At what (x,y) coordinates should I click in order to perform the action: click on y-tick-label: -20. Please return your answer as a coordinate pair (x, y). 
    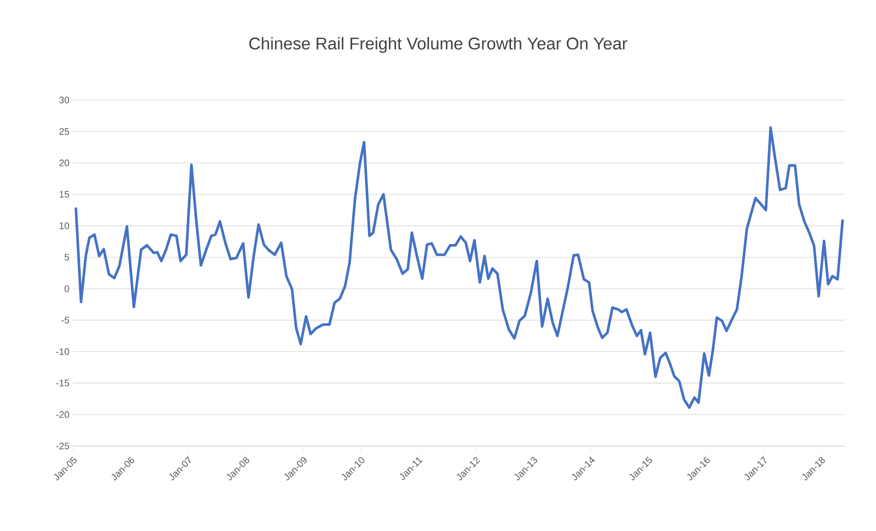
    Looking at the image, I should click on (63, 414).